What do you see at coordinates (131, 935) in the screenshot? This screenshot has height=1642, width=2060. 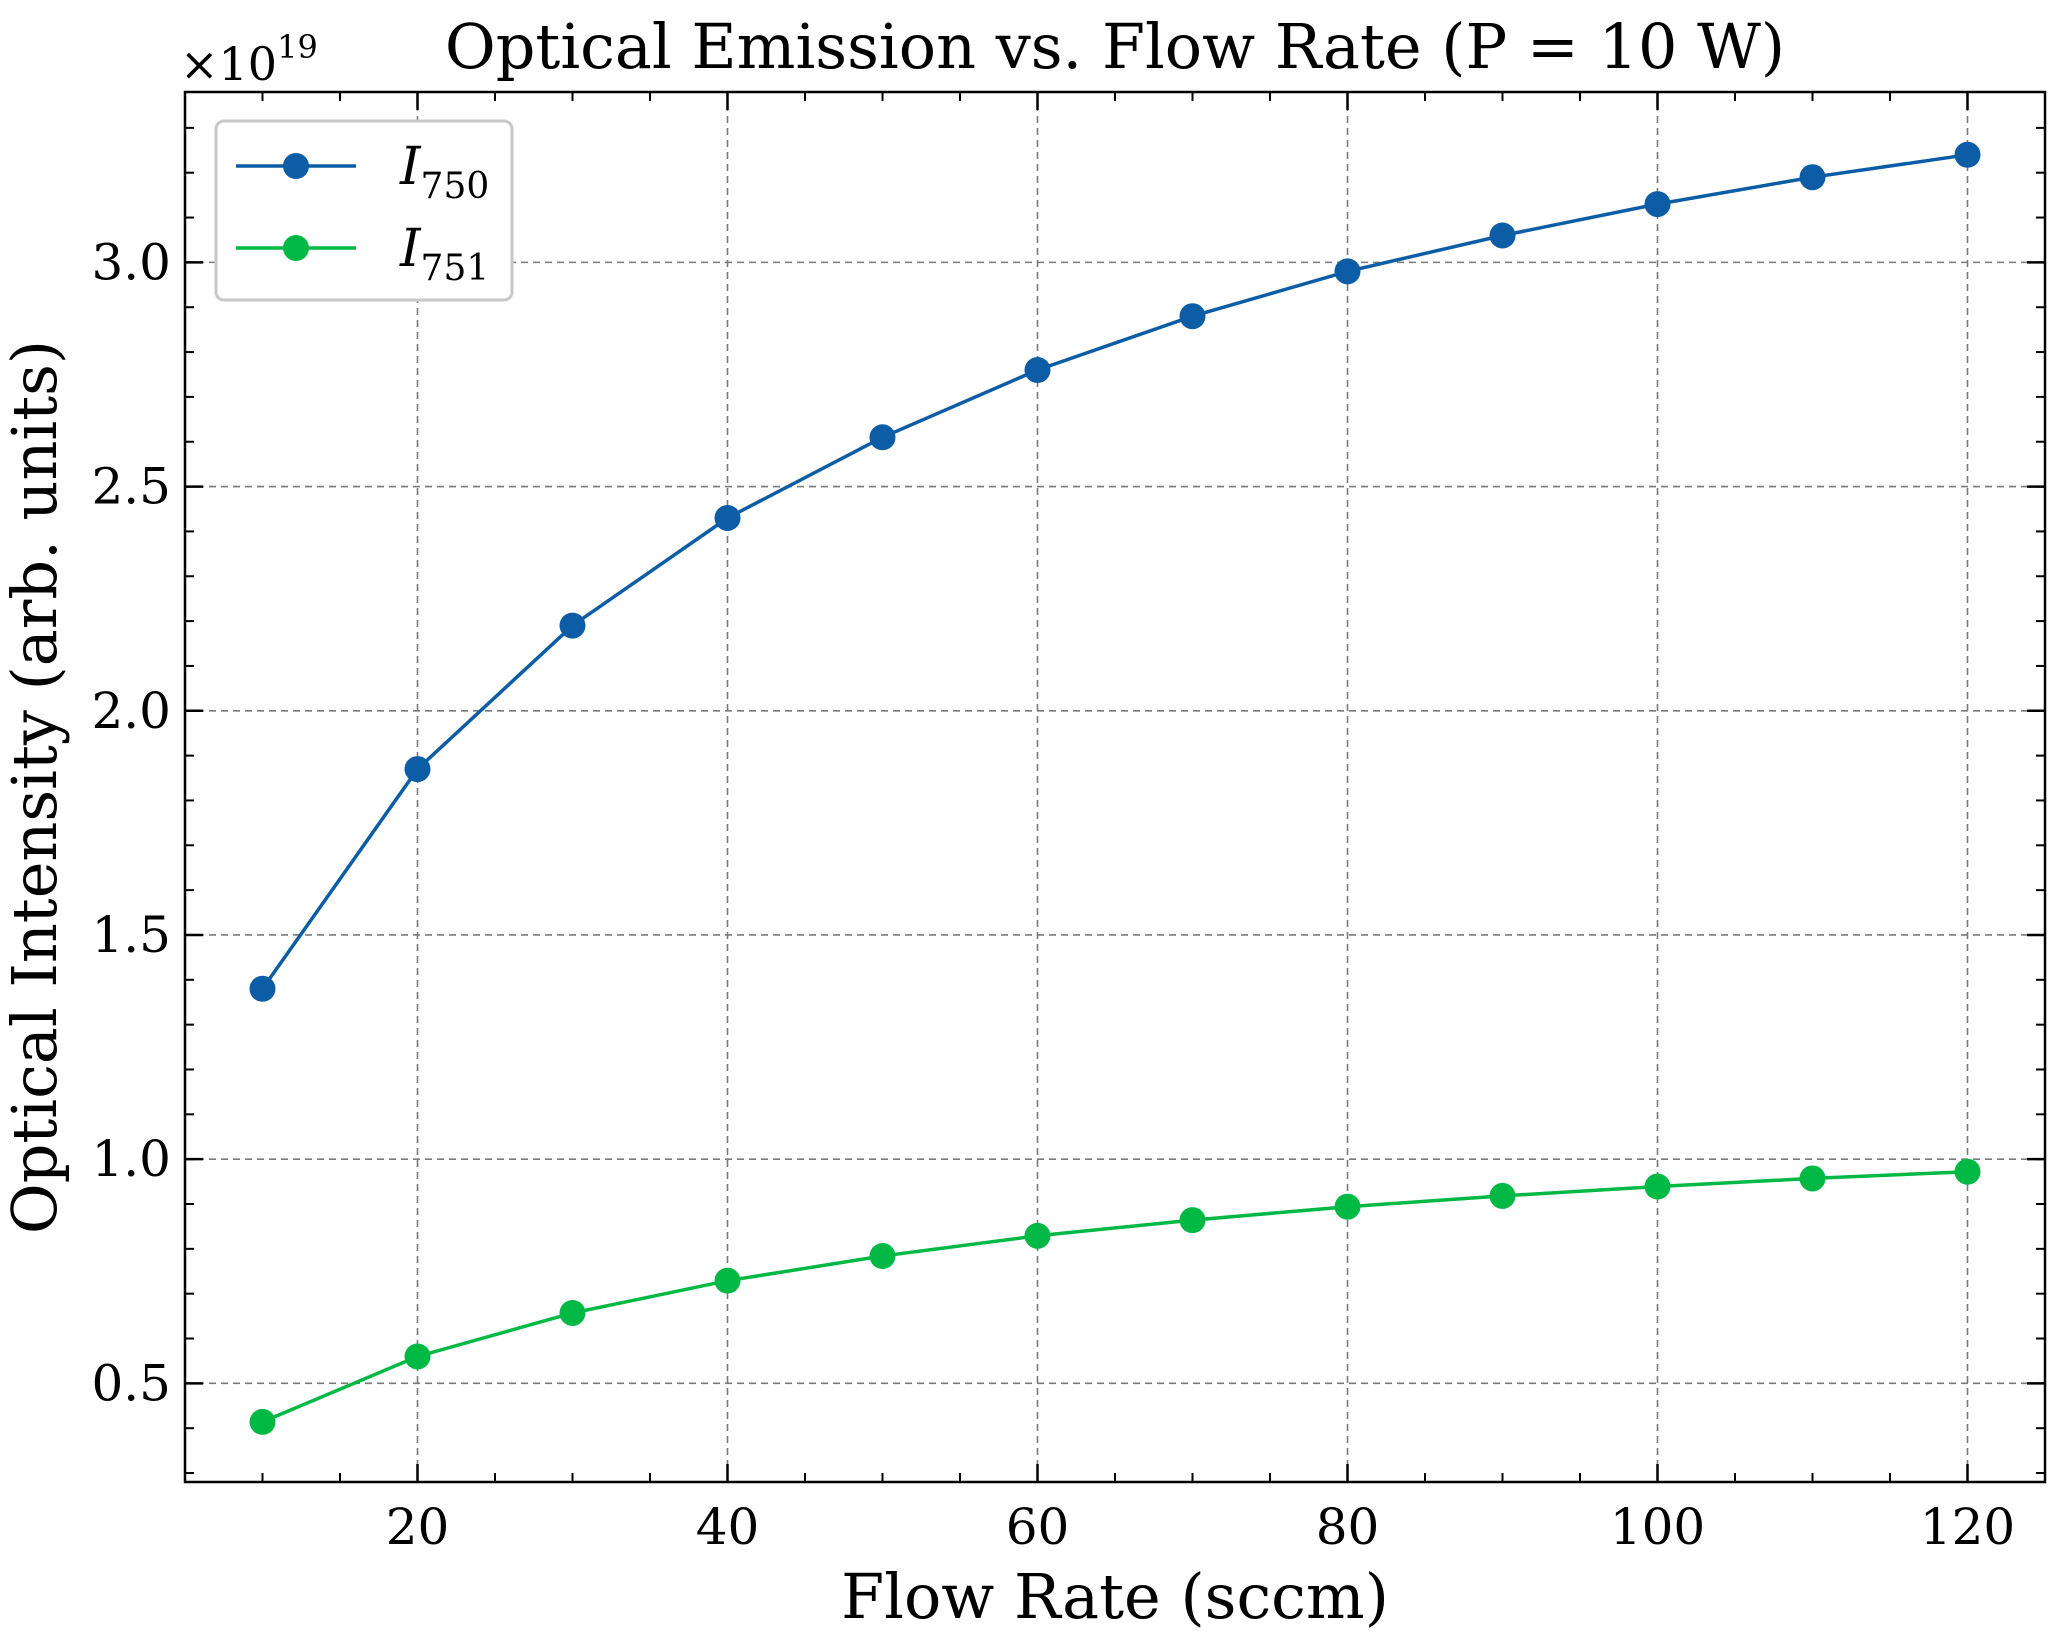 I see `y-tick-label: 1.5` at bounding box center [131, 935].